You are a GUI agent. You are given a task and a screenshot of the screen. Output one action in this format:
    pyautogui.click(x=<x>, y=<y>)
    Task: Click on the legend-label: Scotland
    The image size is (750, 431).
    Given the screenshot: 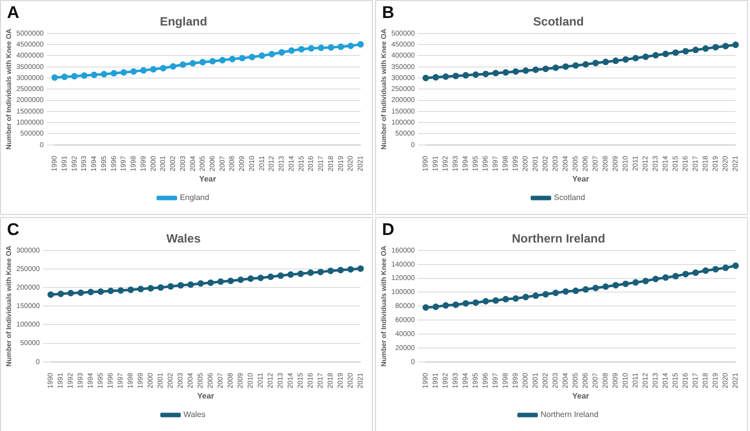 What is the action you would take?
    pyautogui.click(x=570, y=197)
    